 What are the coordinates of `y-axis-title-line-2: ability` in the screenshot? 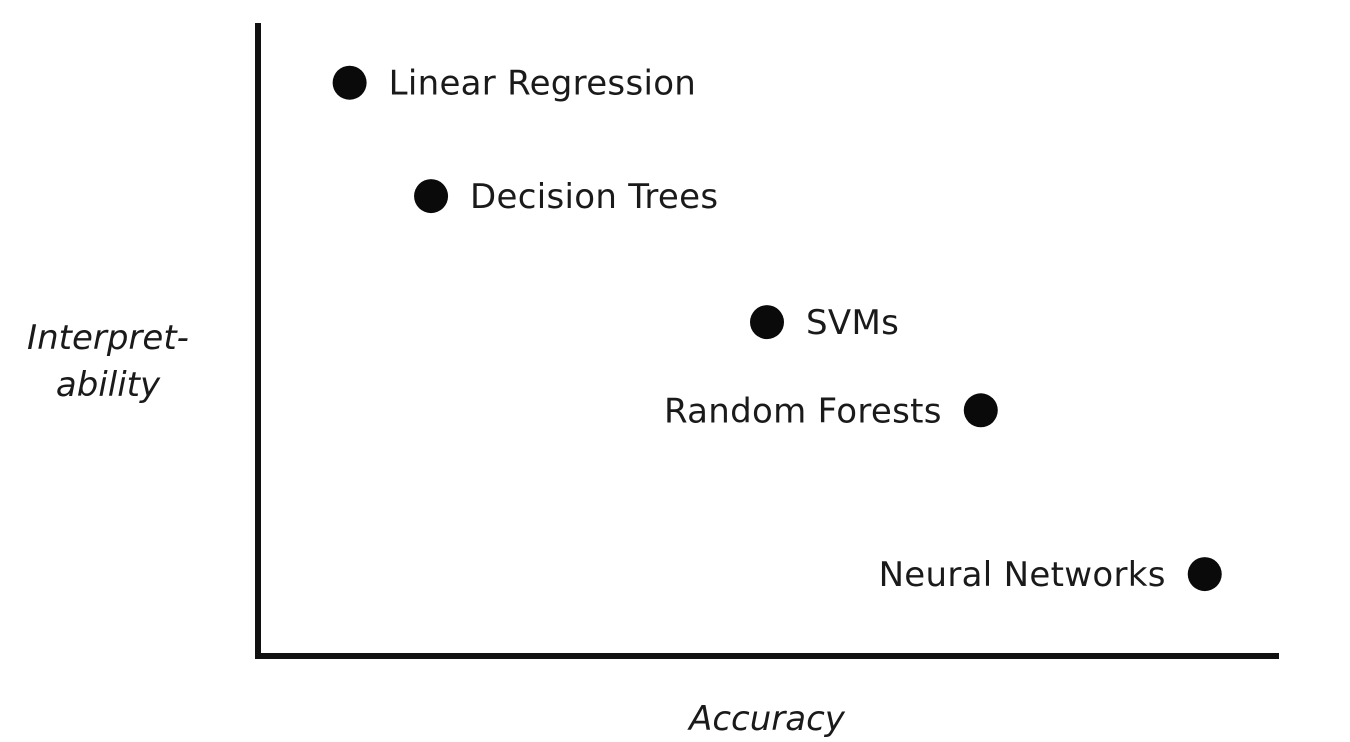 It's located at (108, 385).